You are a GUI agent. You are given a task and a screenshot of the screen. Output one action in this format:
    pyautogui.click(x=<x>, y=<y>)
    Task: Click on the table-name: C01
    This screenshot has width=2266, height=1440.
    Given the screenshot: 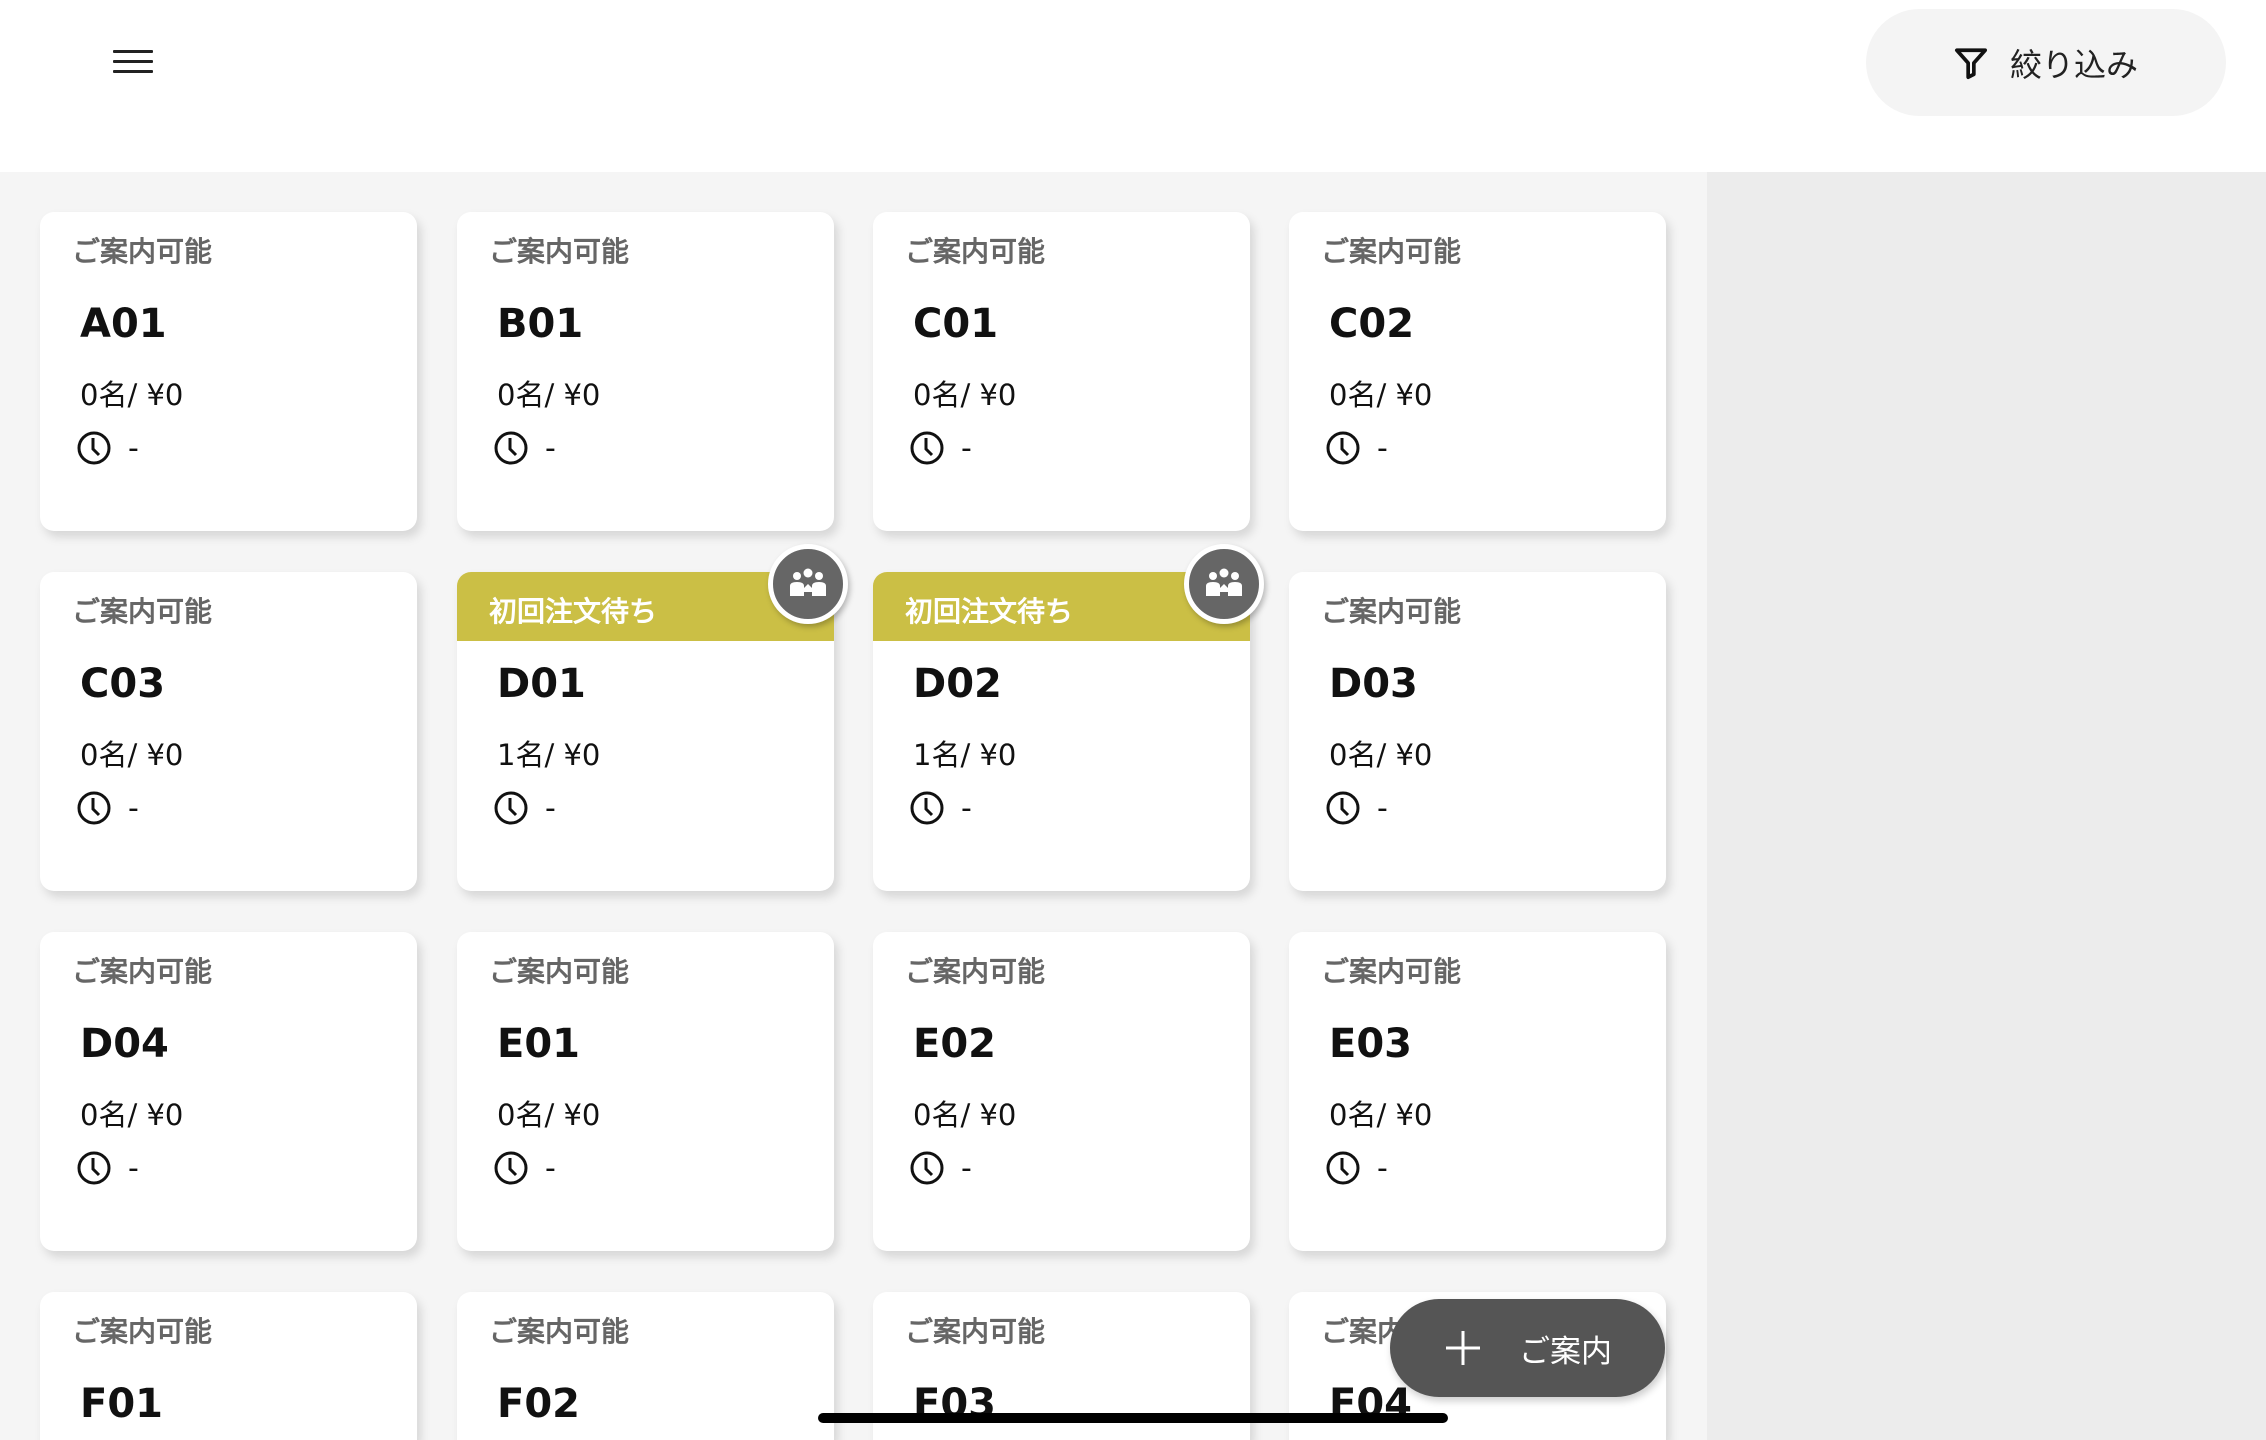 What is the action you would take?
    pyautogui.click(x=956, y=324)
    